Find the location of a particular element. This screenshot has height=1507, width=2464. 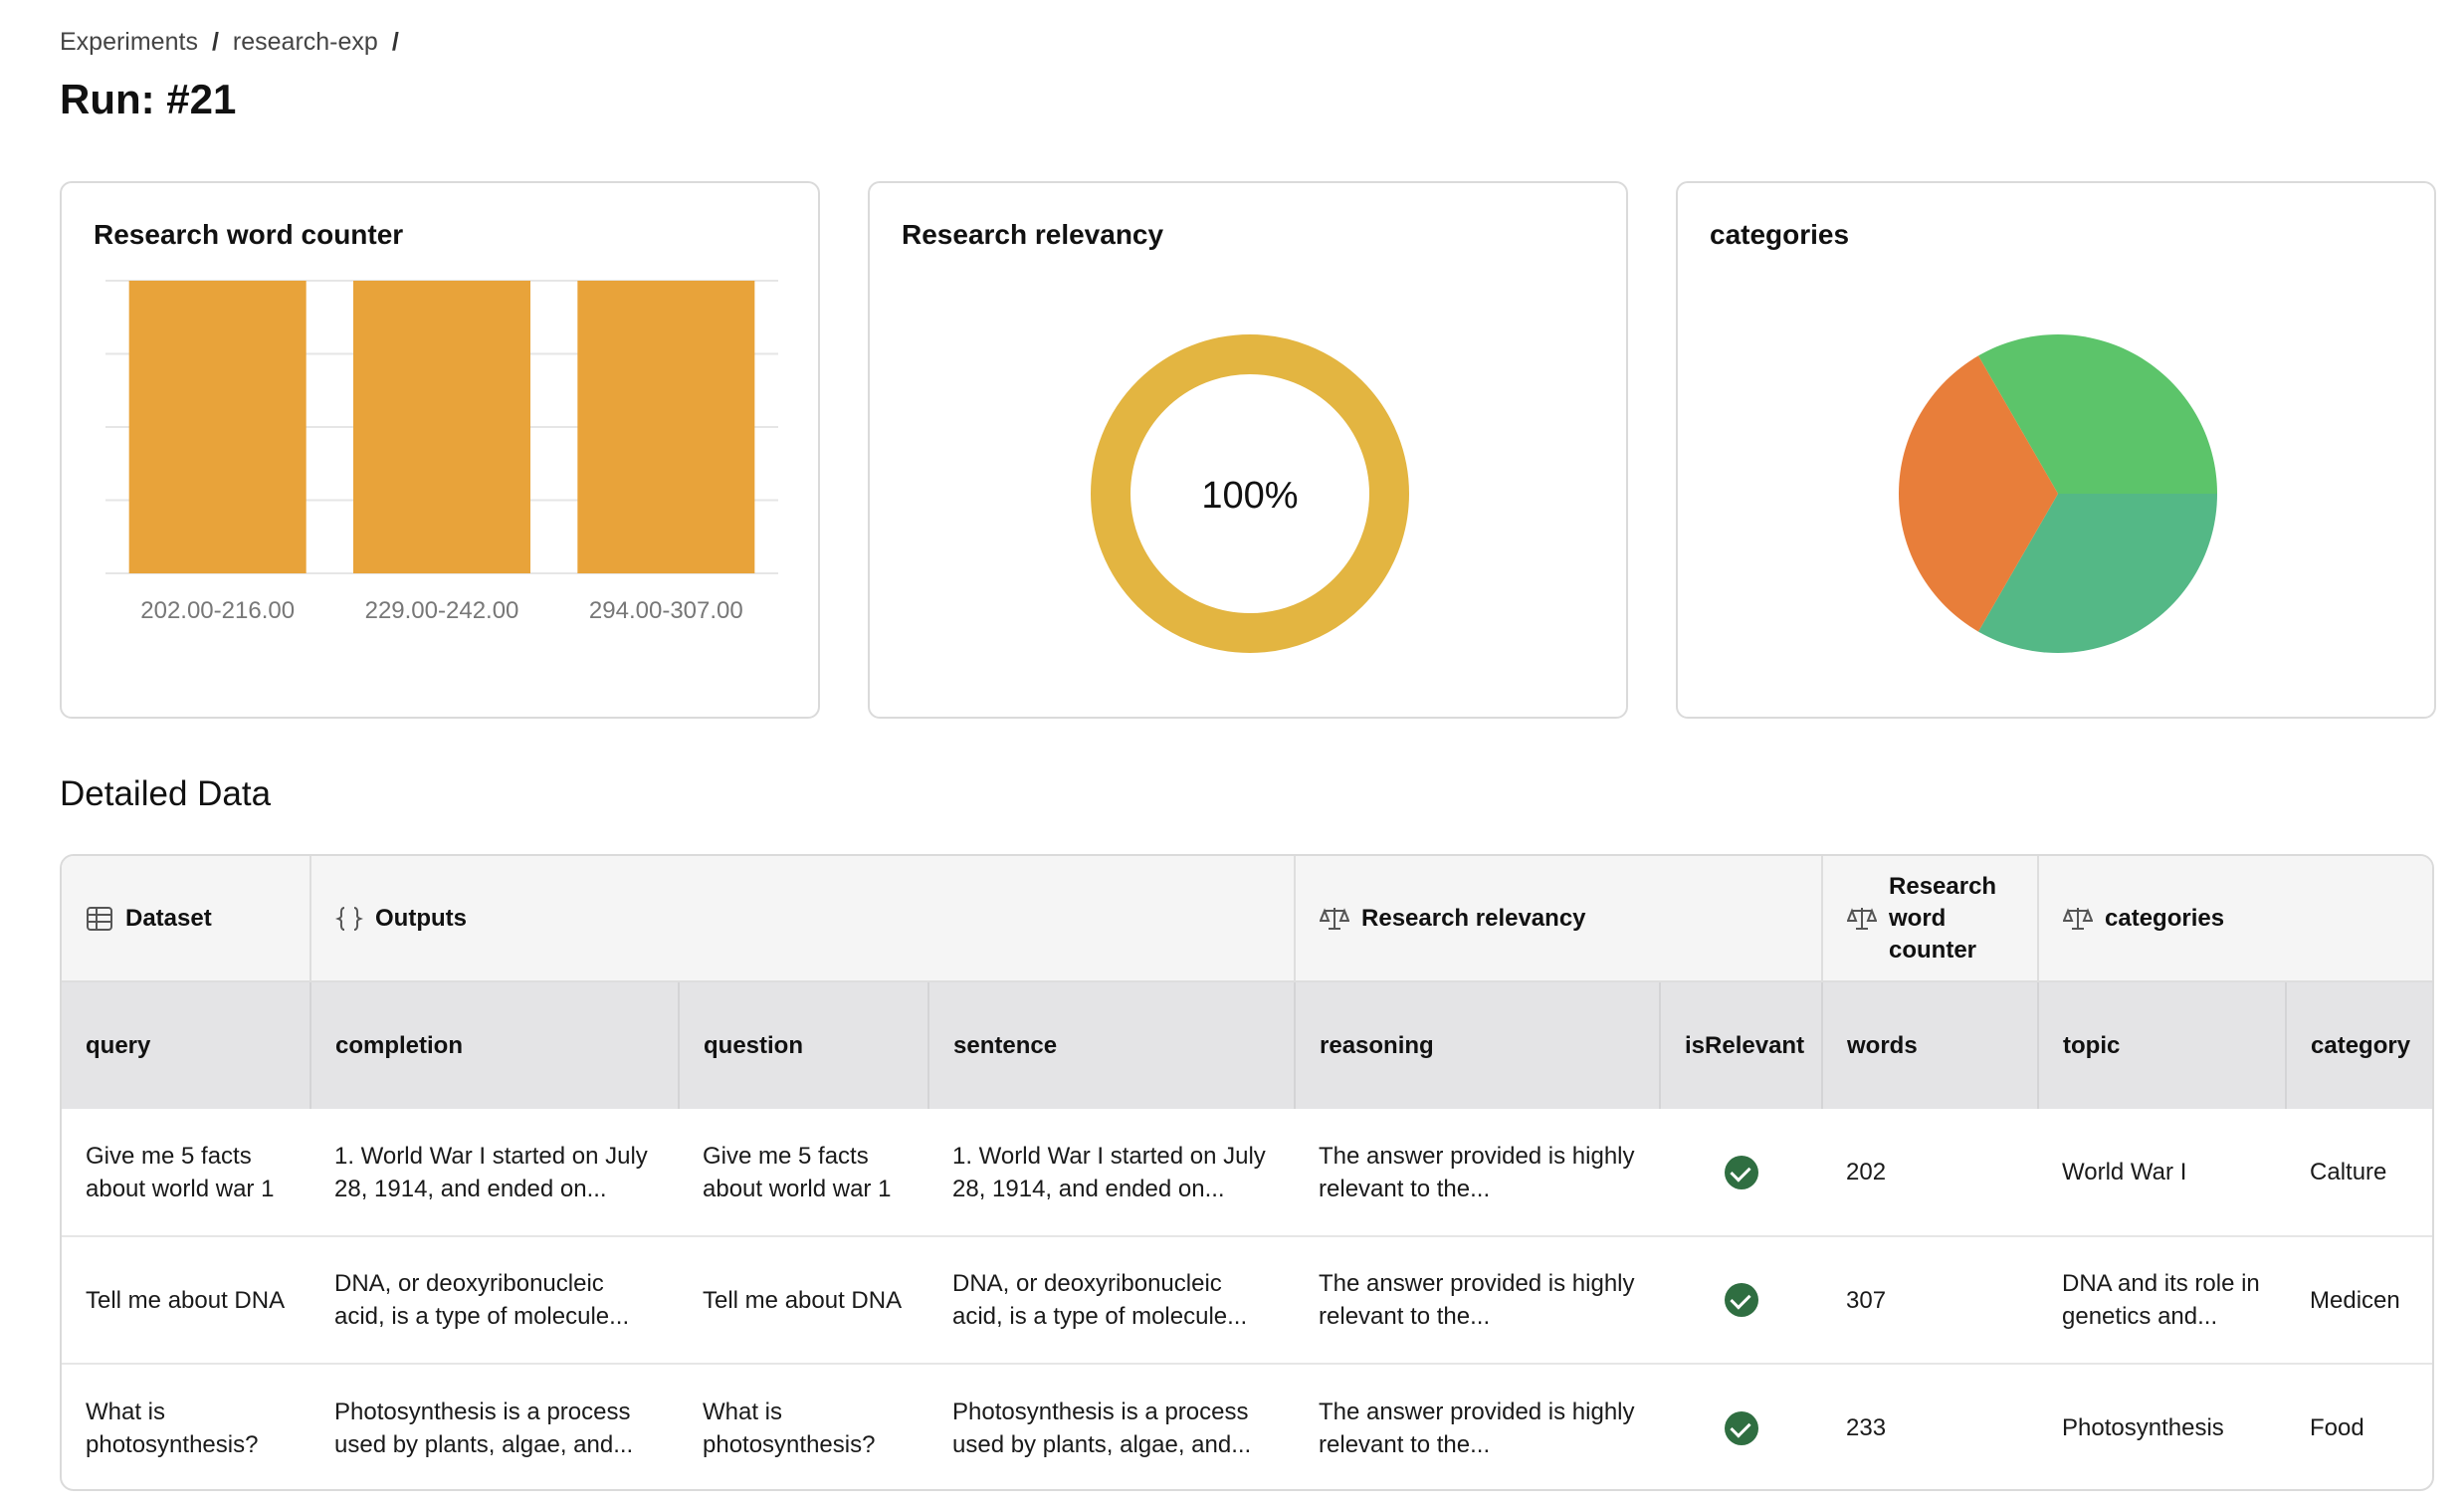

categories-pie-chart is located at coordinates (2058, 493).